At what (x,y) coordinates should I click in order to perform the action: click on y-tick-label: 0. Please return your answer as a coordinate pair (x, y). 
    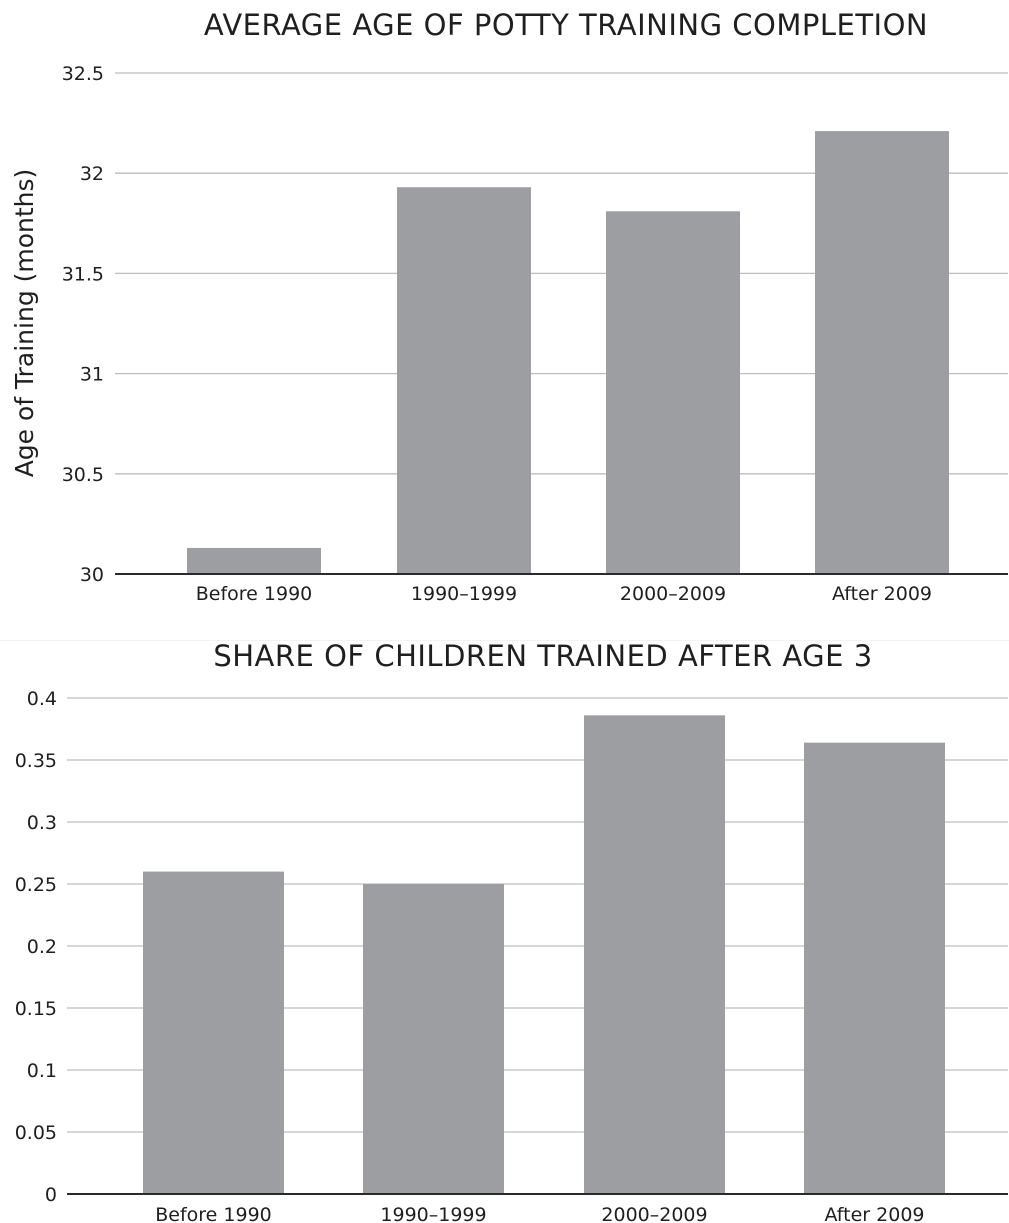
    Looking at the image, I should click on (51, 1195).